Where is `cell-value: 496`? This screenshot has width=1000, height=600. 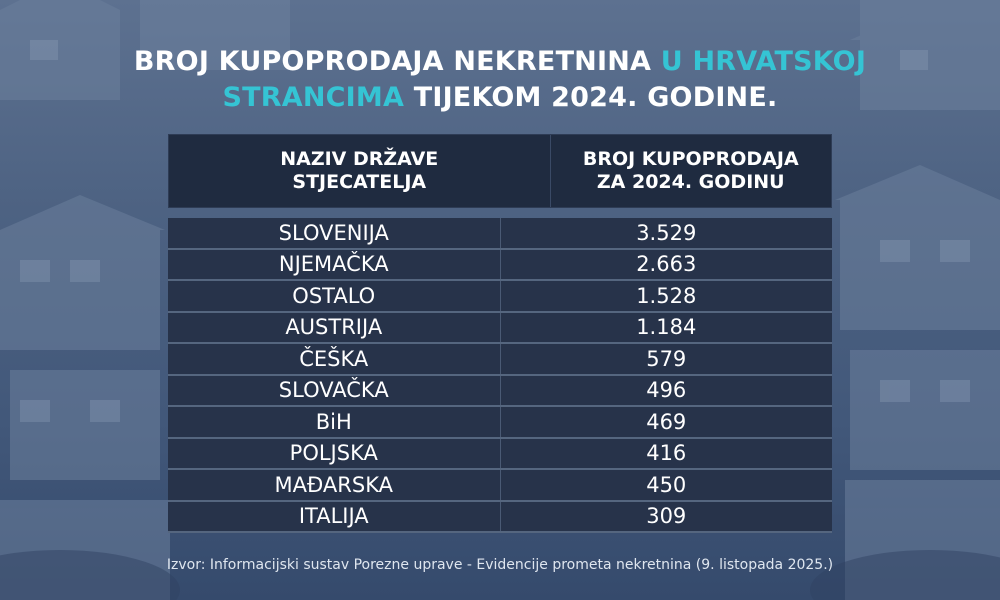
cell-value: 496 is located at coordinates (666, 390).